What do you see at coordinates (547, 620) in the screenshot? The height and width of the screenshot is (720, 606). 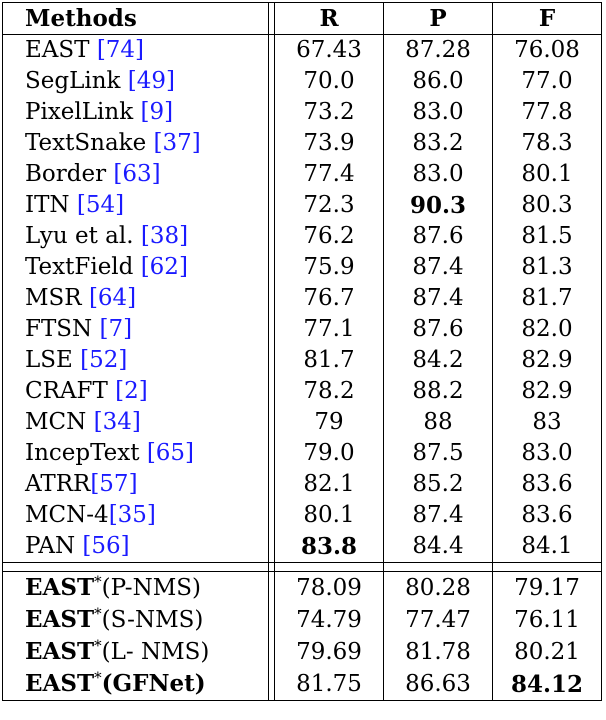 I see `cell-f: 76.11` at bounding box center [547, 620].